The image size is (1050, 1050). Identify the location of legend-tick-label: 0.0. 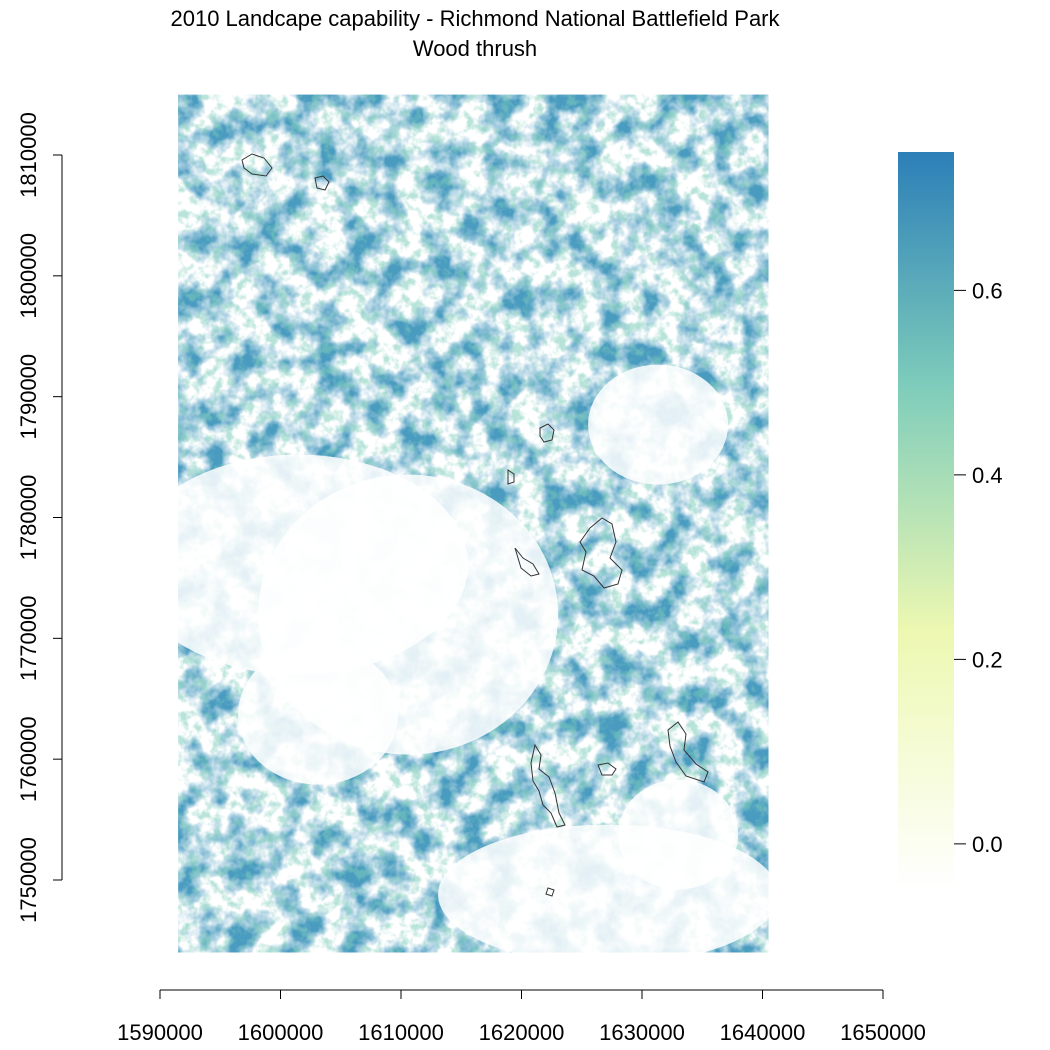
(987, 844).